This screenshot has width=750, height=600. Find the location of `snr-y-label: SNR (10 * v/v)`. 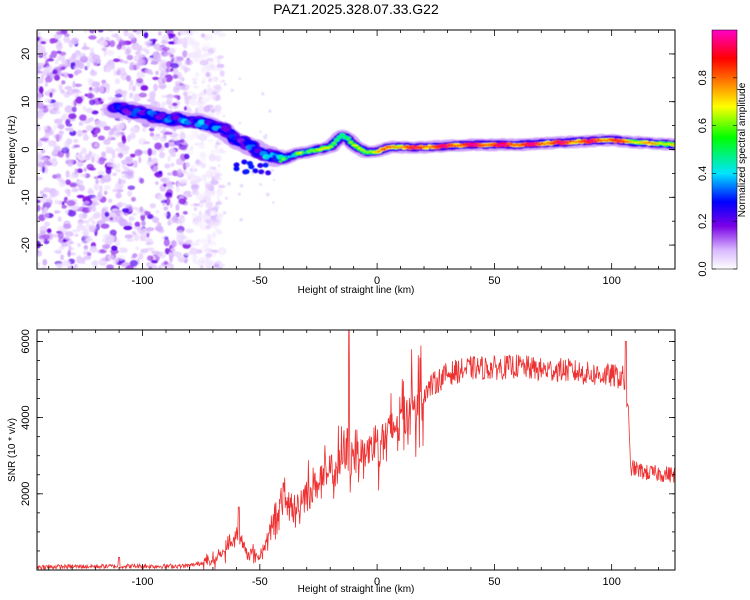

snr-y-label: SNR (10 * v/v) is located at coordinates (12, 450).